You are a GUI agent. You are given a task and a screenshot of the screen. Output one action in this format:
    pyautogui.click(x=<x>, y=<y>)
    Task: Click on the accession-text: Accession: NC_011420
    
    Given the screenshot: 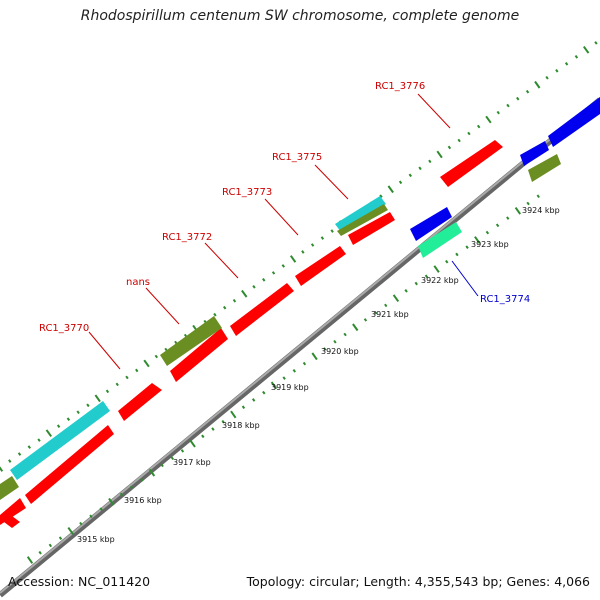 What is the action you would take?
    pyautogui.click(x=79, y=581)
    